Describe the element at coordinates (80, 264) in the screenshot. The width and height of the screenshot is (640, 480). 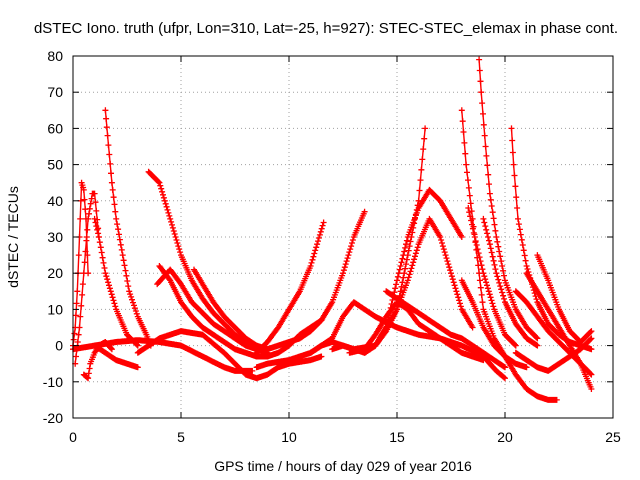
I see `series-line` at that location.